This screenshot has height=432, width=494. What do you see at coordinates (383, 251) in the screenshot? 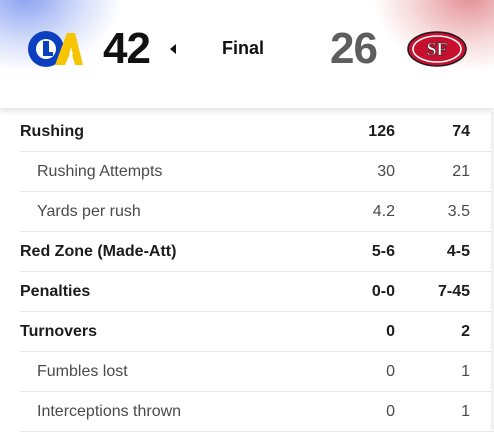
I see `home-stat-value: 5-6` at bounding box center [383, 251].